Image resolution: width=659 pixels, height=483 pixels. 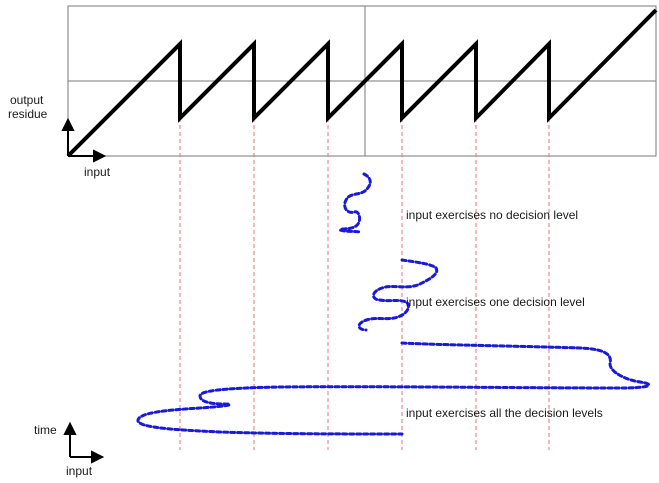 What do you see at coordinates (79, 471) in the screenshot?
I see `bottom-x-label-input: input` at bounding box center [79, 471].